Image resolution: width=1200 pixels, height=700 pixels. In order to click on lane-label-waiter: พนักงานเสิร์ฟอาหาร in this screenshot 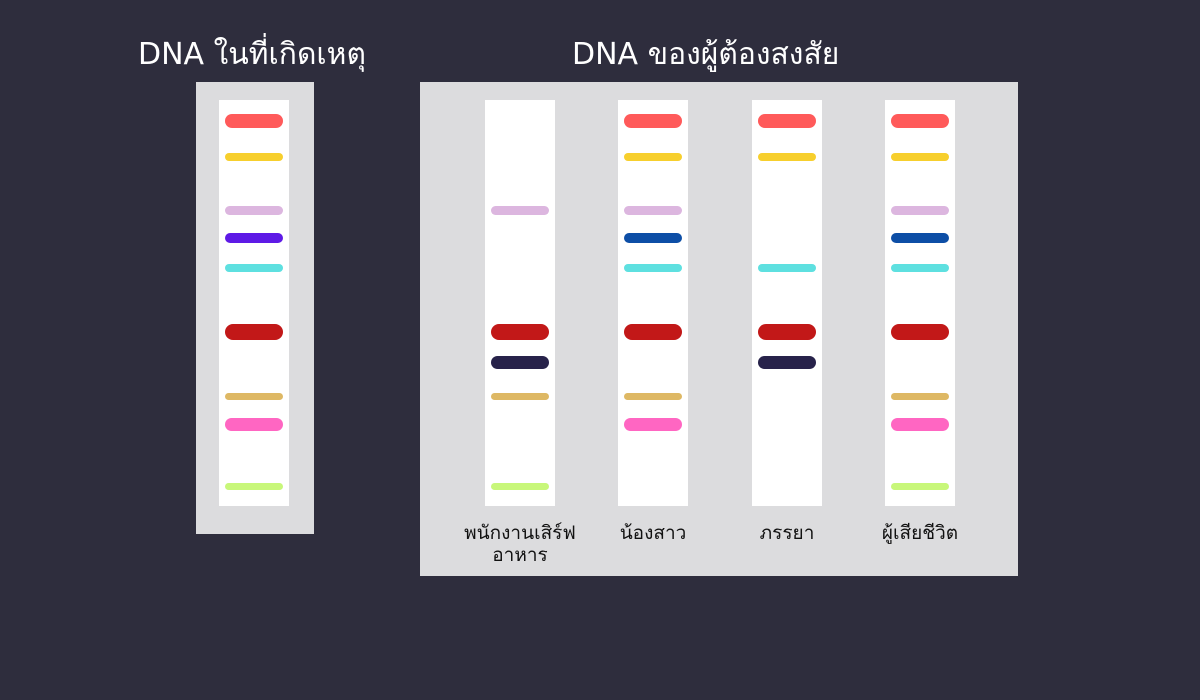, I will do `click(520, 544)`.